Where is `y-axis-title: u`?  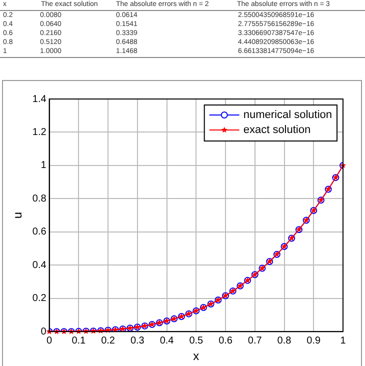 y-axis-title: u is located at coordinates (17, 215).